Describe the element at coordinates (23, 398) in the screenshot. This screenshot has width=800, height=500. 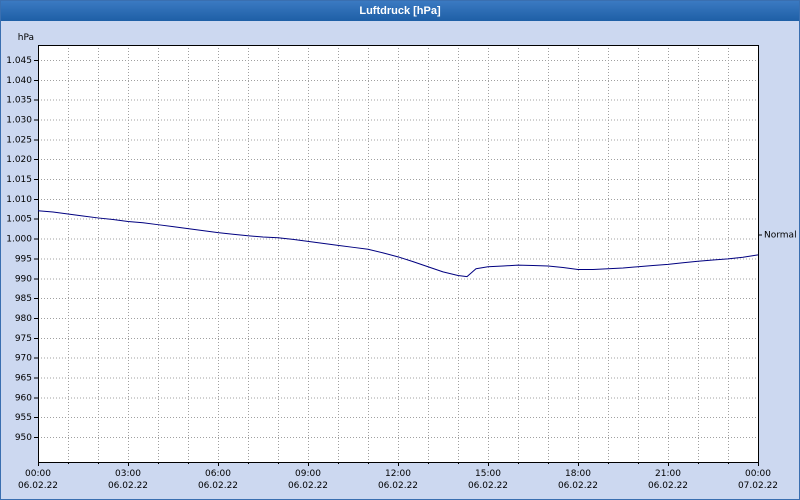
I see `y-tick-label: 960` at that location.